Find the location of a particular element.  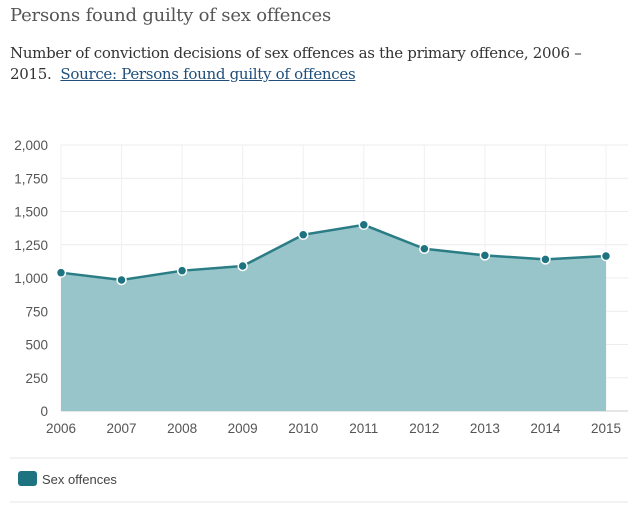

y-axis: 0 250 500 750 1,000 1,250 1,500 1,750 2,000 is located at coordinates (31, 278).